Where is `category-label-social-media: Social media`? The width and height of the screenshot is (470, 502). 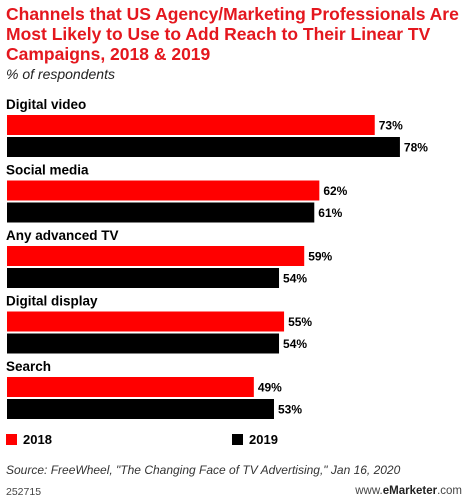
category-label-social-media: Social media is located at coordinates (47, 170).